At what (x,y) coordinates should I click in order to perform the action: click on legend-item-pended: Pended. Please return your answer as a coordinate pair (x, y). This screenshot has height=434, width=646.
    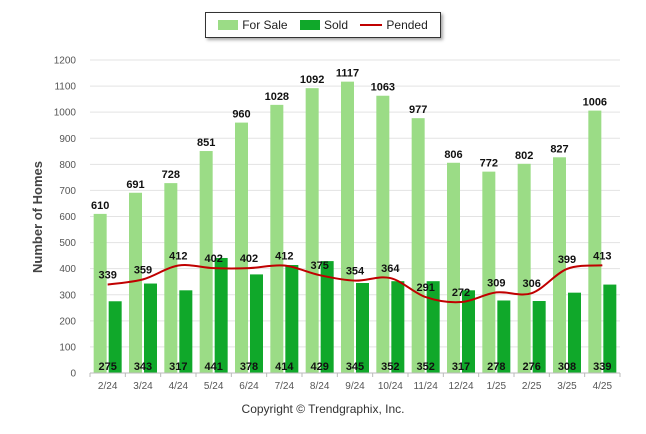
    Looking at the image, I should click on (394, 25).